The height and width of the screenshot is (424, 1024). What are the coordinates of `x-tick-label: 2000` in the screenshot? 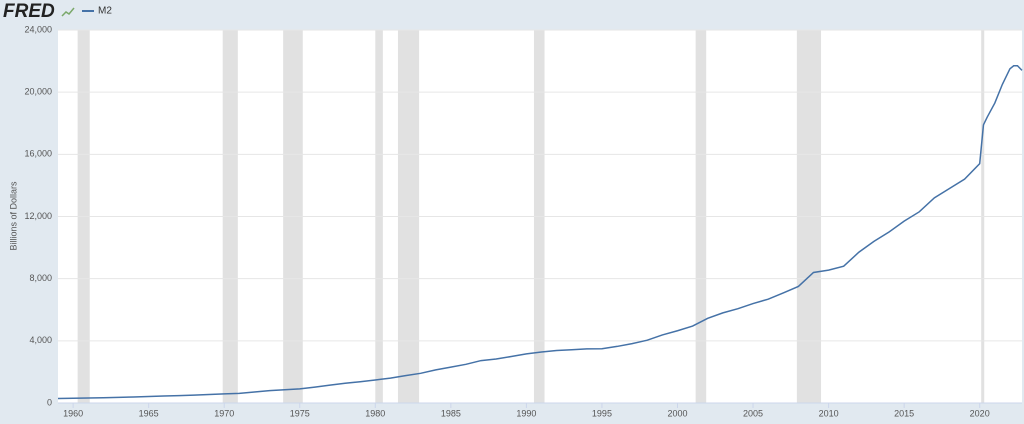 It's located at (677, 413).